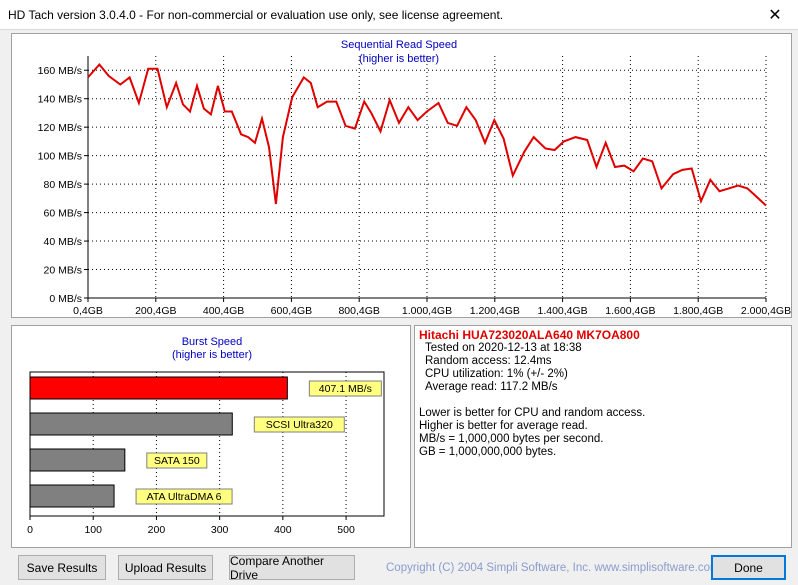 The height and width of the screenshot is (585, 798). Describe the element at coordinates (292, 568) in the screenshot. I see `compare-drive-button: Compare Another Drive` at that location.